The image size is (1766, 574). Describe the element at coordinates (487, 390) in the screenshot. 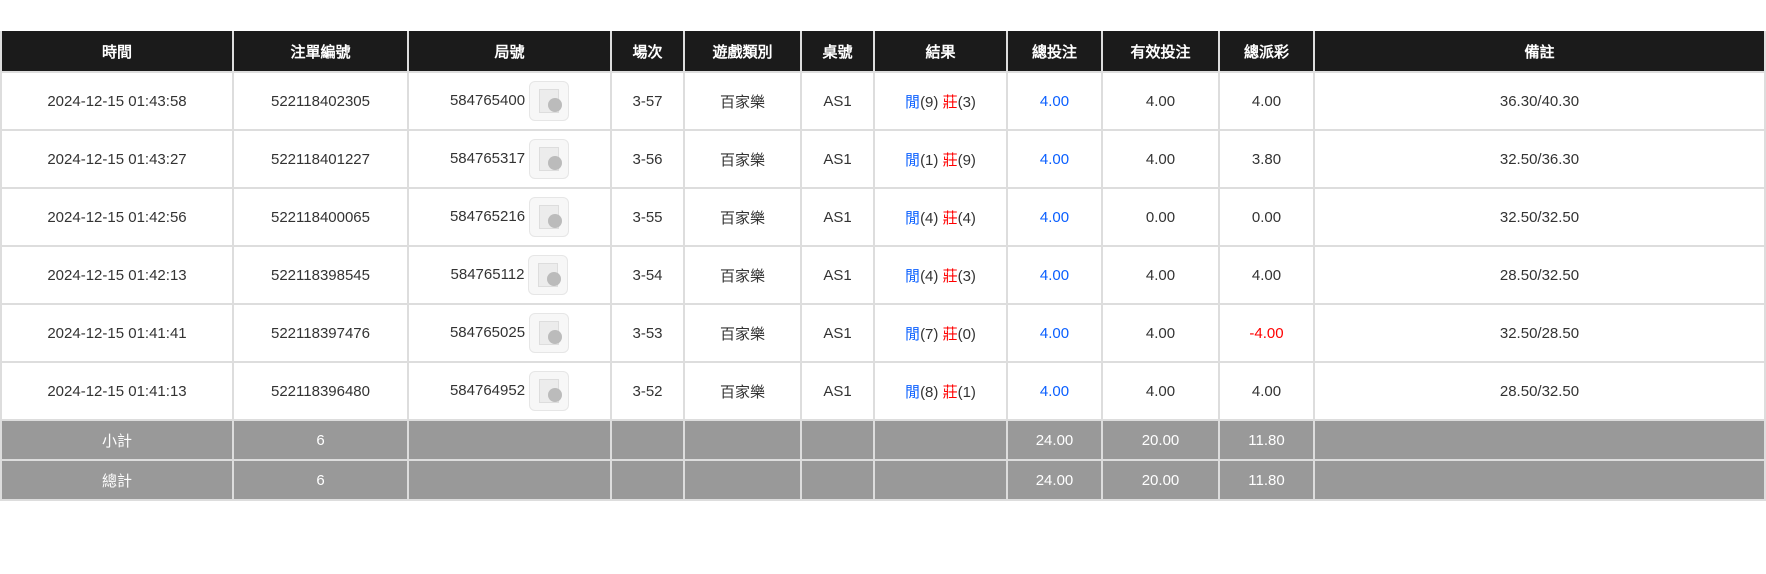

I see `round-number: 584764952` at that location.